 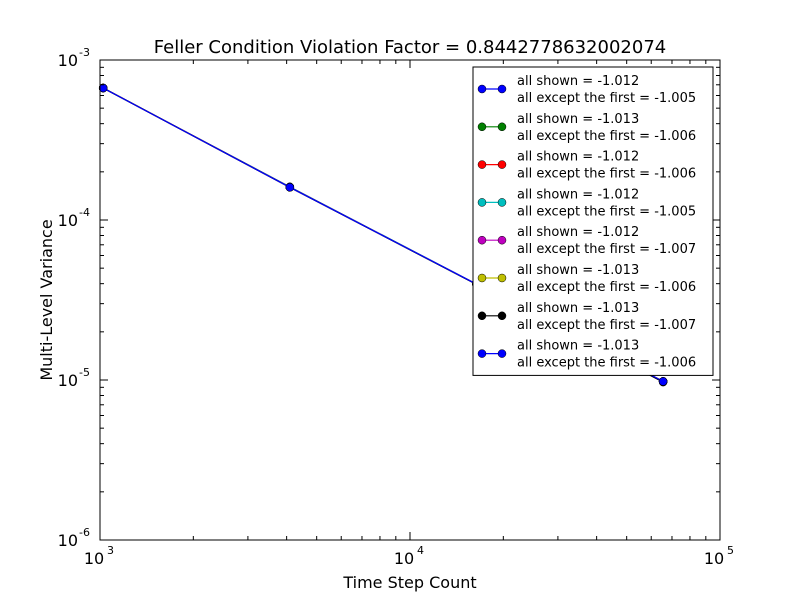 What do you see at coordinates (84, 532) in the screenshot?
I see `y-tick-label-exponent: -6` at bounding box center [84, 532].